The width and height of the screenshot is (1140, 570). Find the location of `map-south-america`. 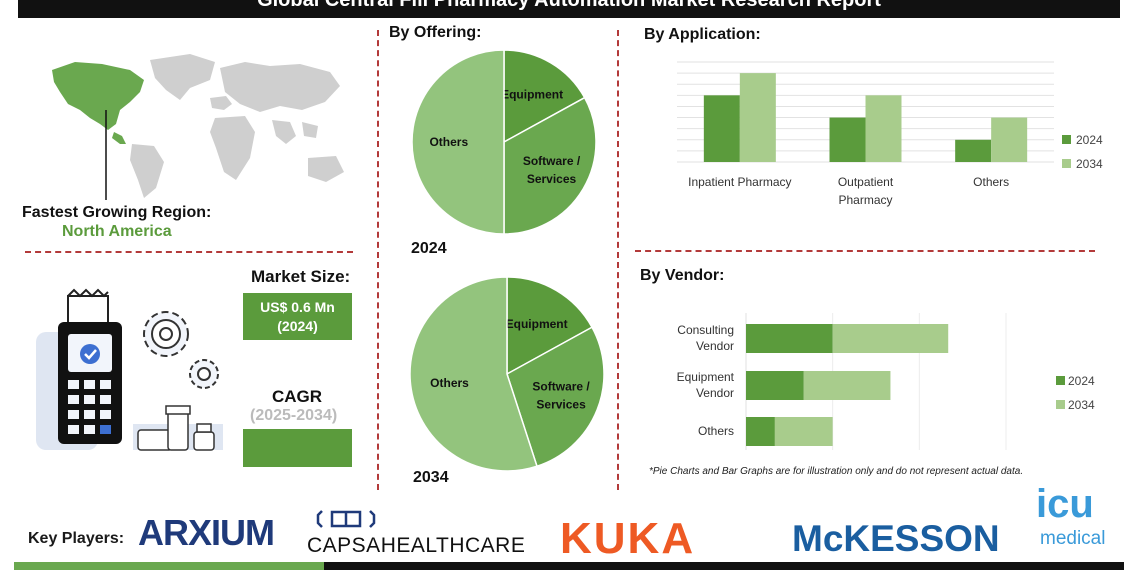

map-south-america is located at coordinates (147, 171).